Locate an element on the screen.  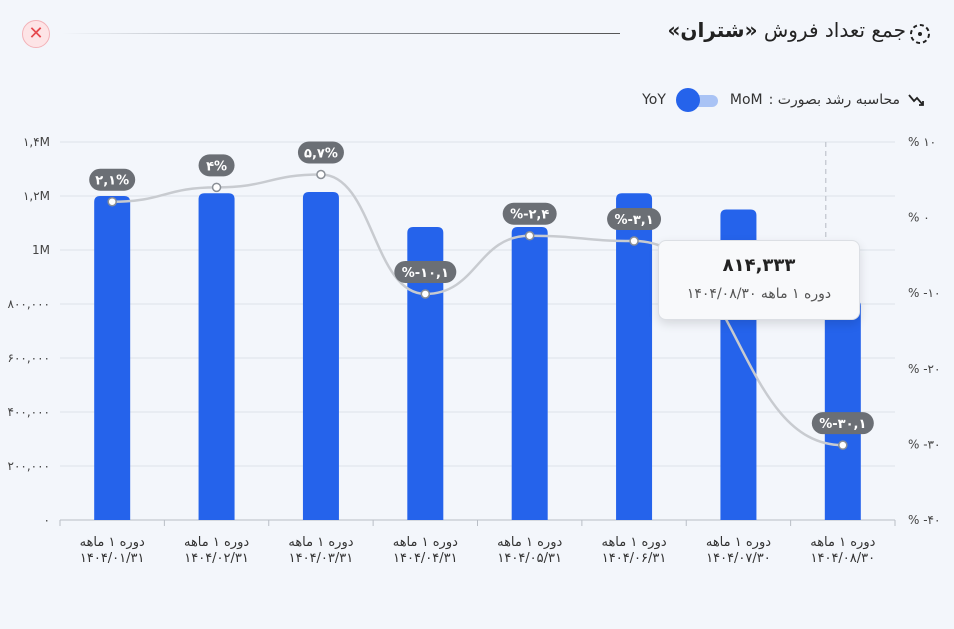
y-tick-right: % -۴۰ is located at coordinates (924, 520).